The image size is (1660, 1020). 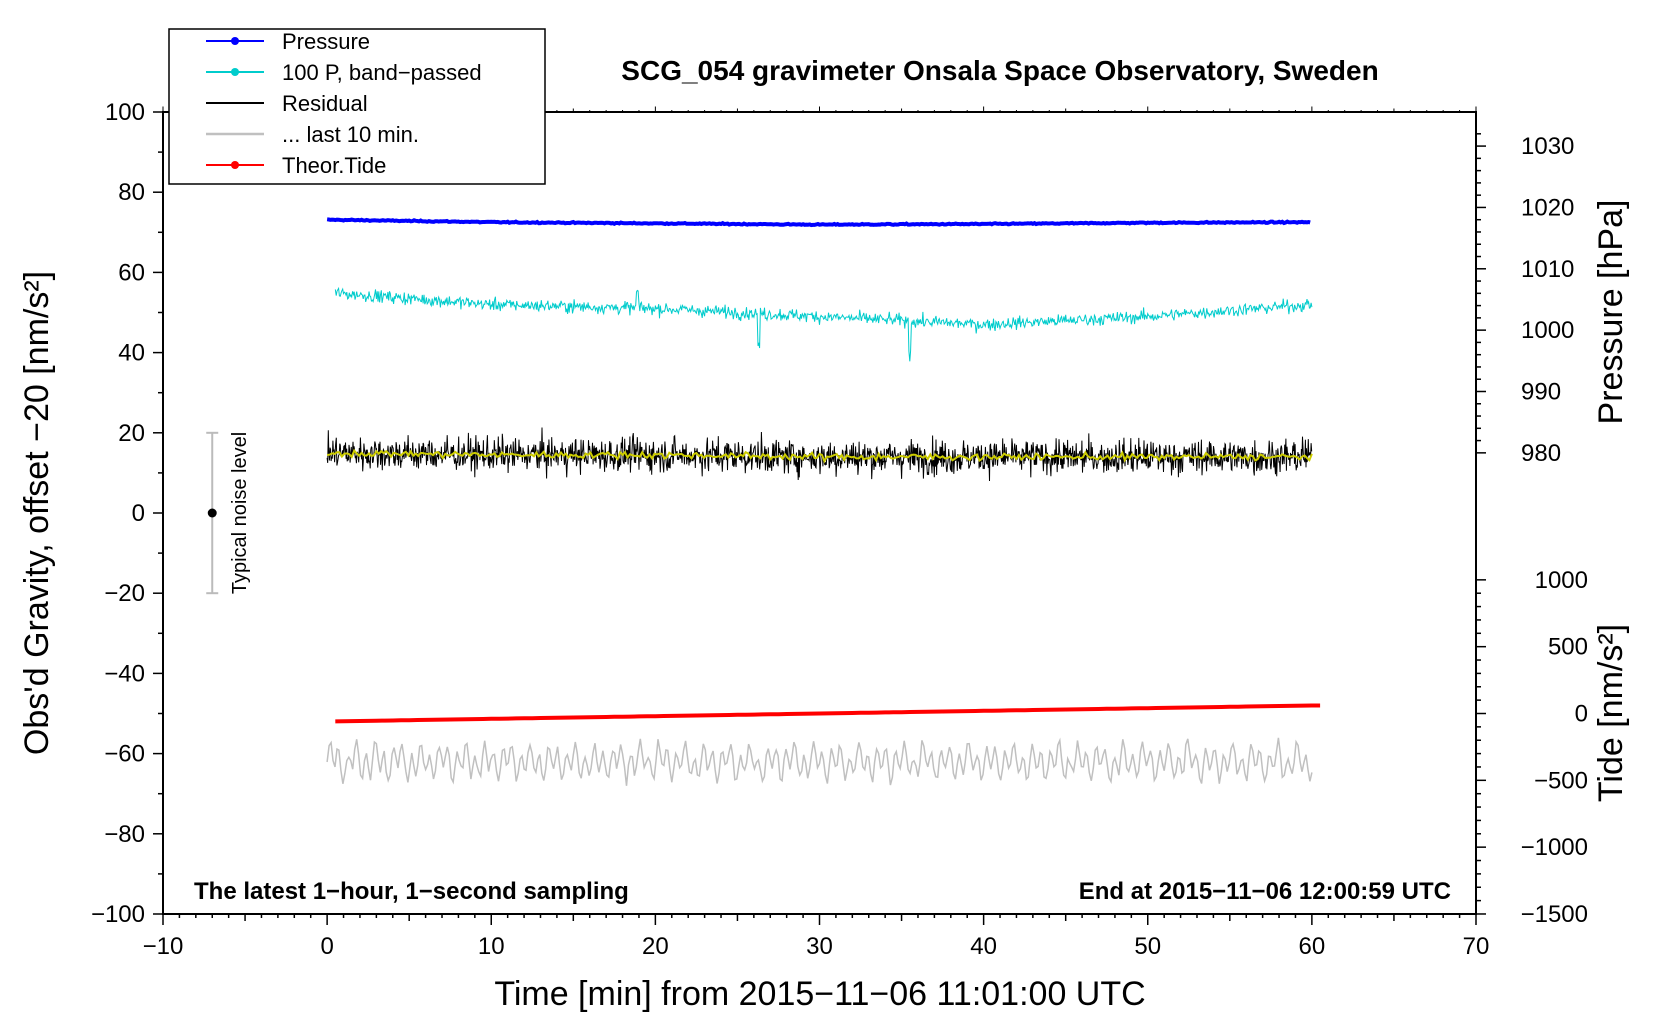 What do you see at coordinates (138, 513) in the screenshot?
I see `y-tick-label: 0` at bounding box center [138, 513].